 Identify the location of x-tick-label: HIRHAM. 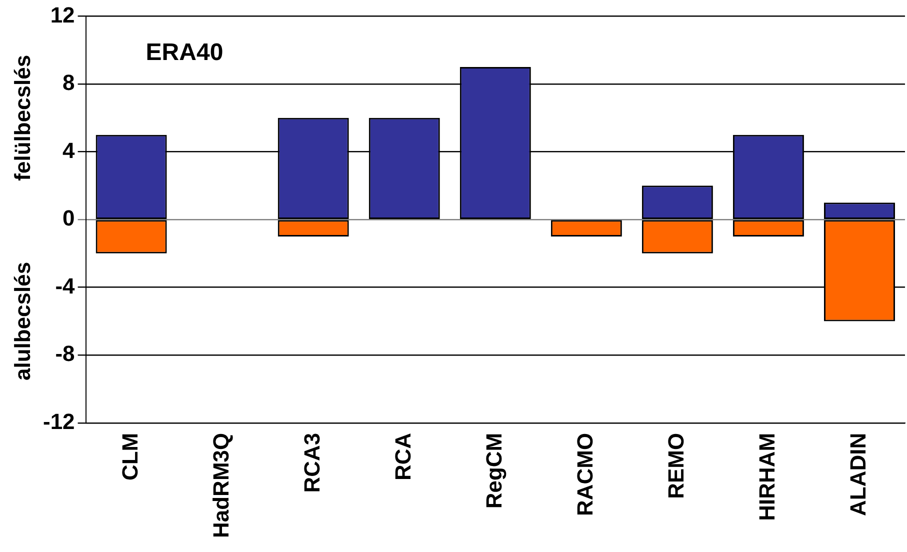
(767, 476).